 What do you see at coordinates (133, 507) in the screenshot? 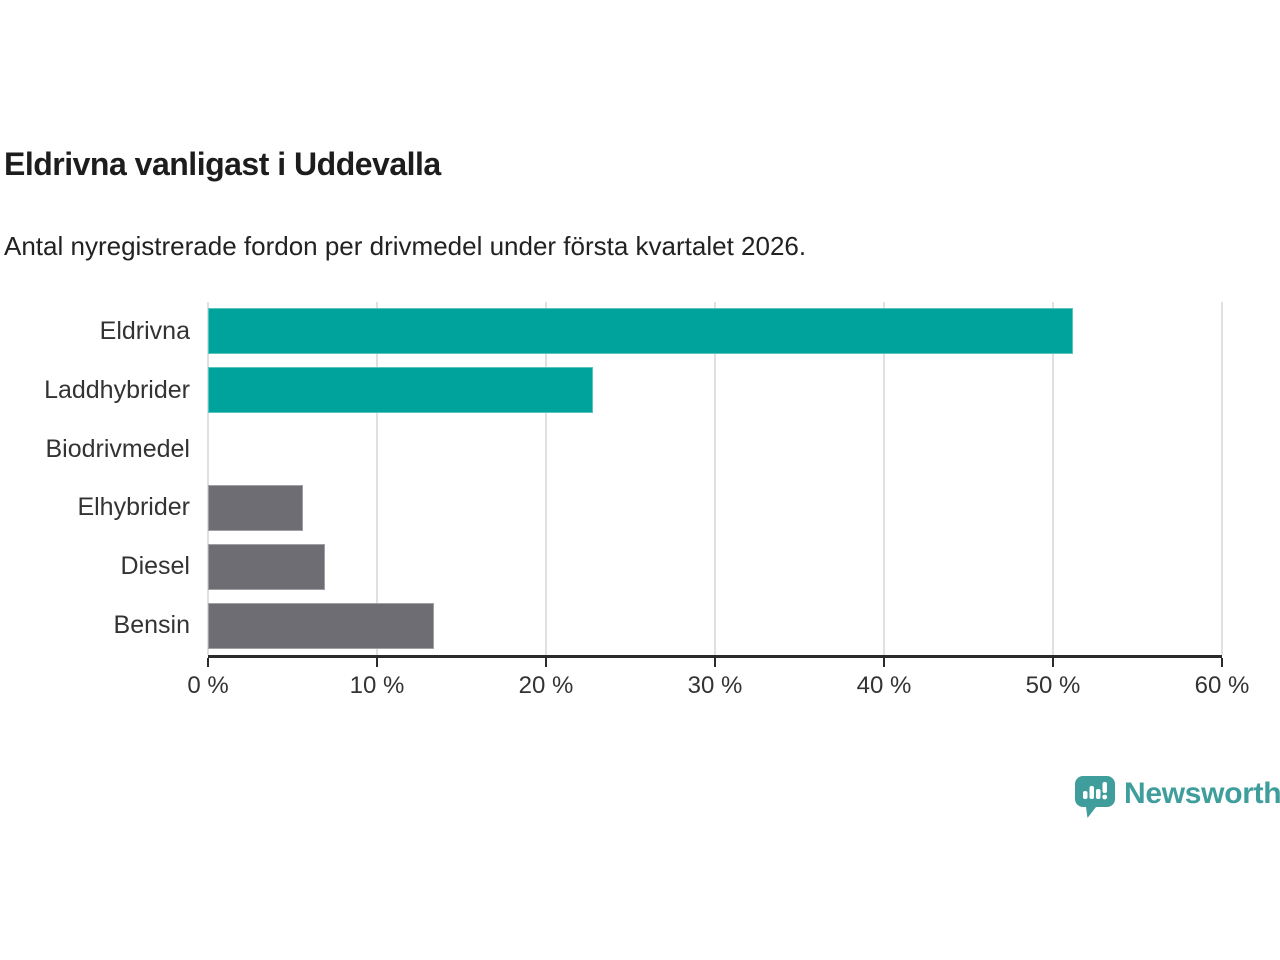
I see `category-label: Elhybrider` at bounding box center [133, 507].